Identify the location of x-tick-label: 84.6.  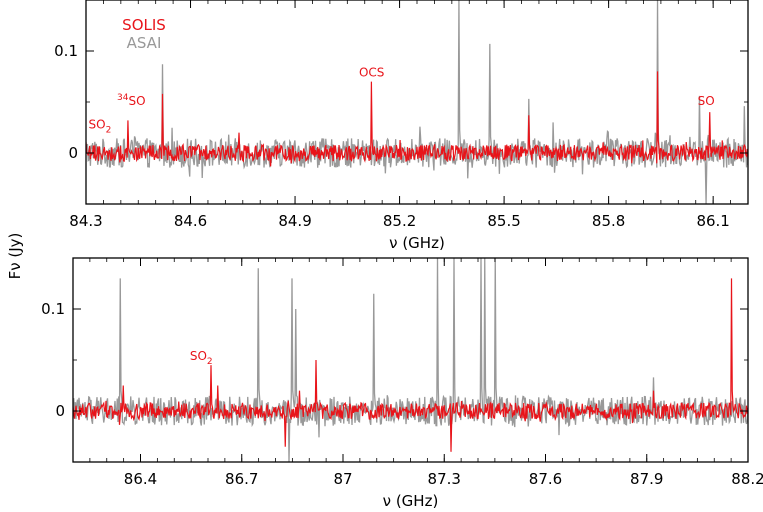
(190, 221).